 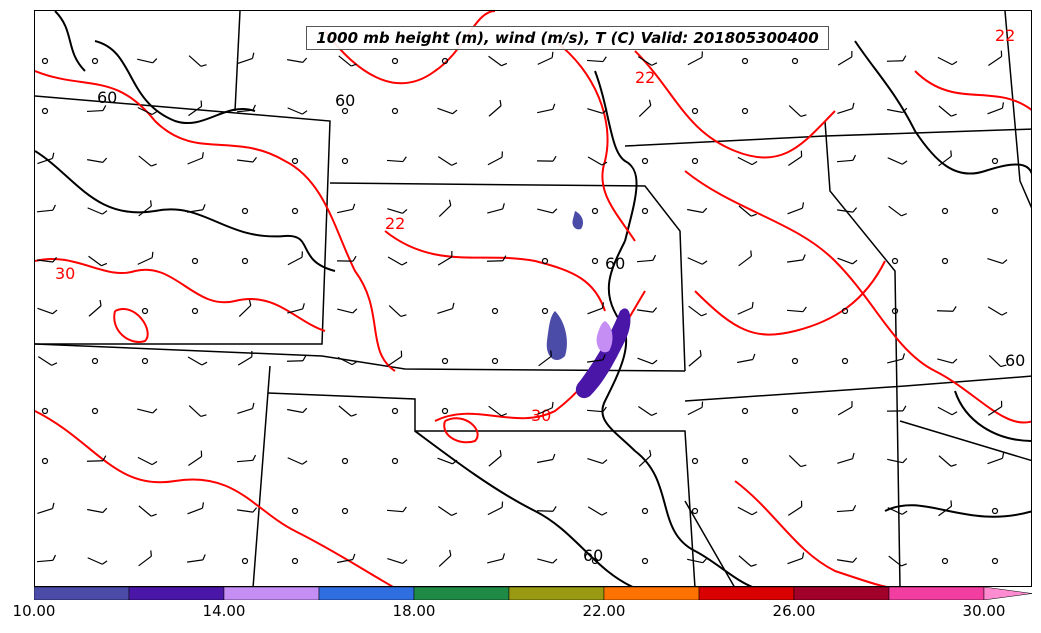 What do you see at coordinates (395, 223) in the screenshot?
I see `temp-contour-label: 22` at bounding box center [395, 223].